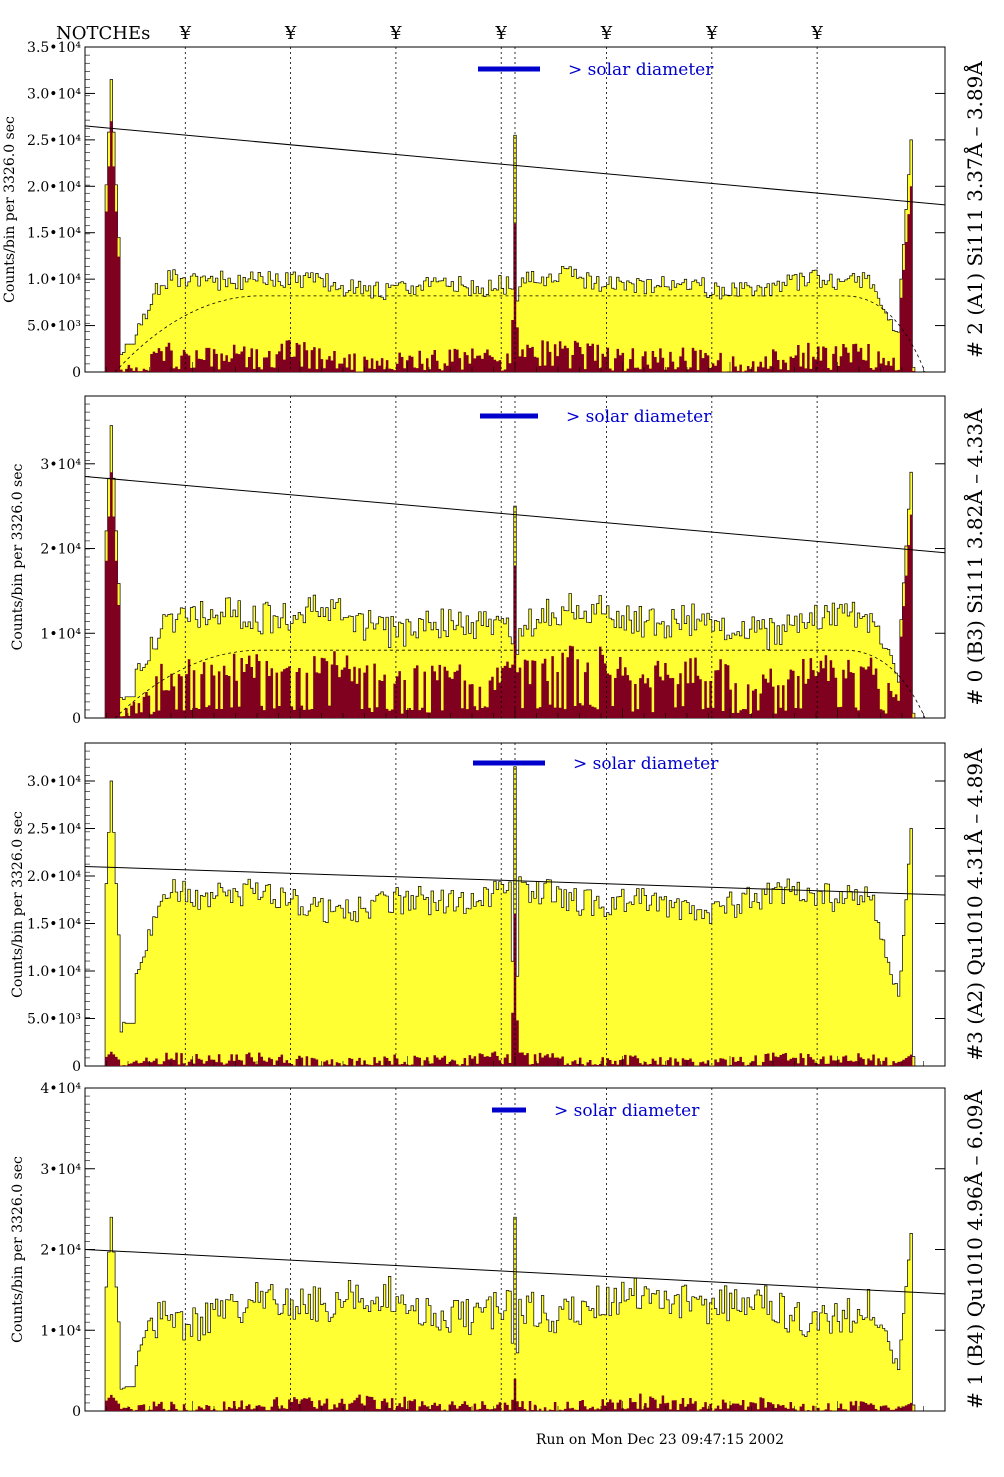 The width and height of the screenshot is (1004, 1477). I want to click on y-tick-label: 4•10⁴, so click(60, 1089).